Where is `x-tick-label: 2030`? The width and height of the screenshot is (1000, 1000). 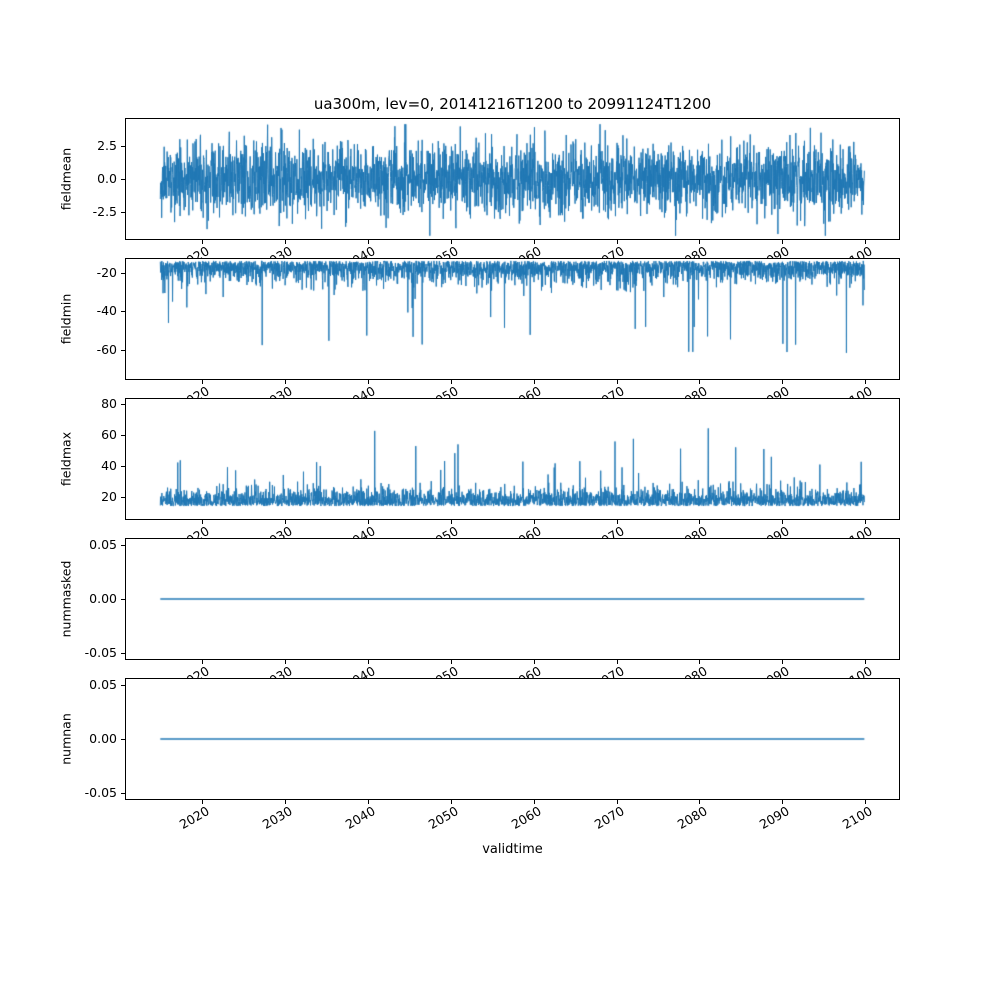 x-tick-label: 2030 is located at coordinates (277, 818).